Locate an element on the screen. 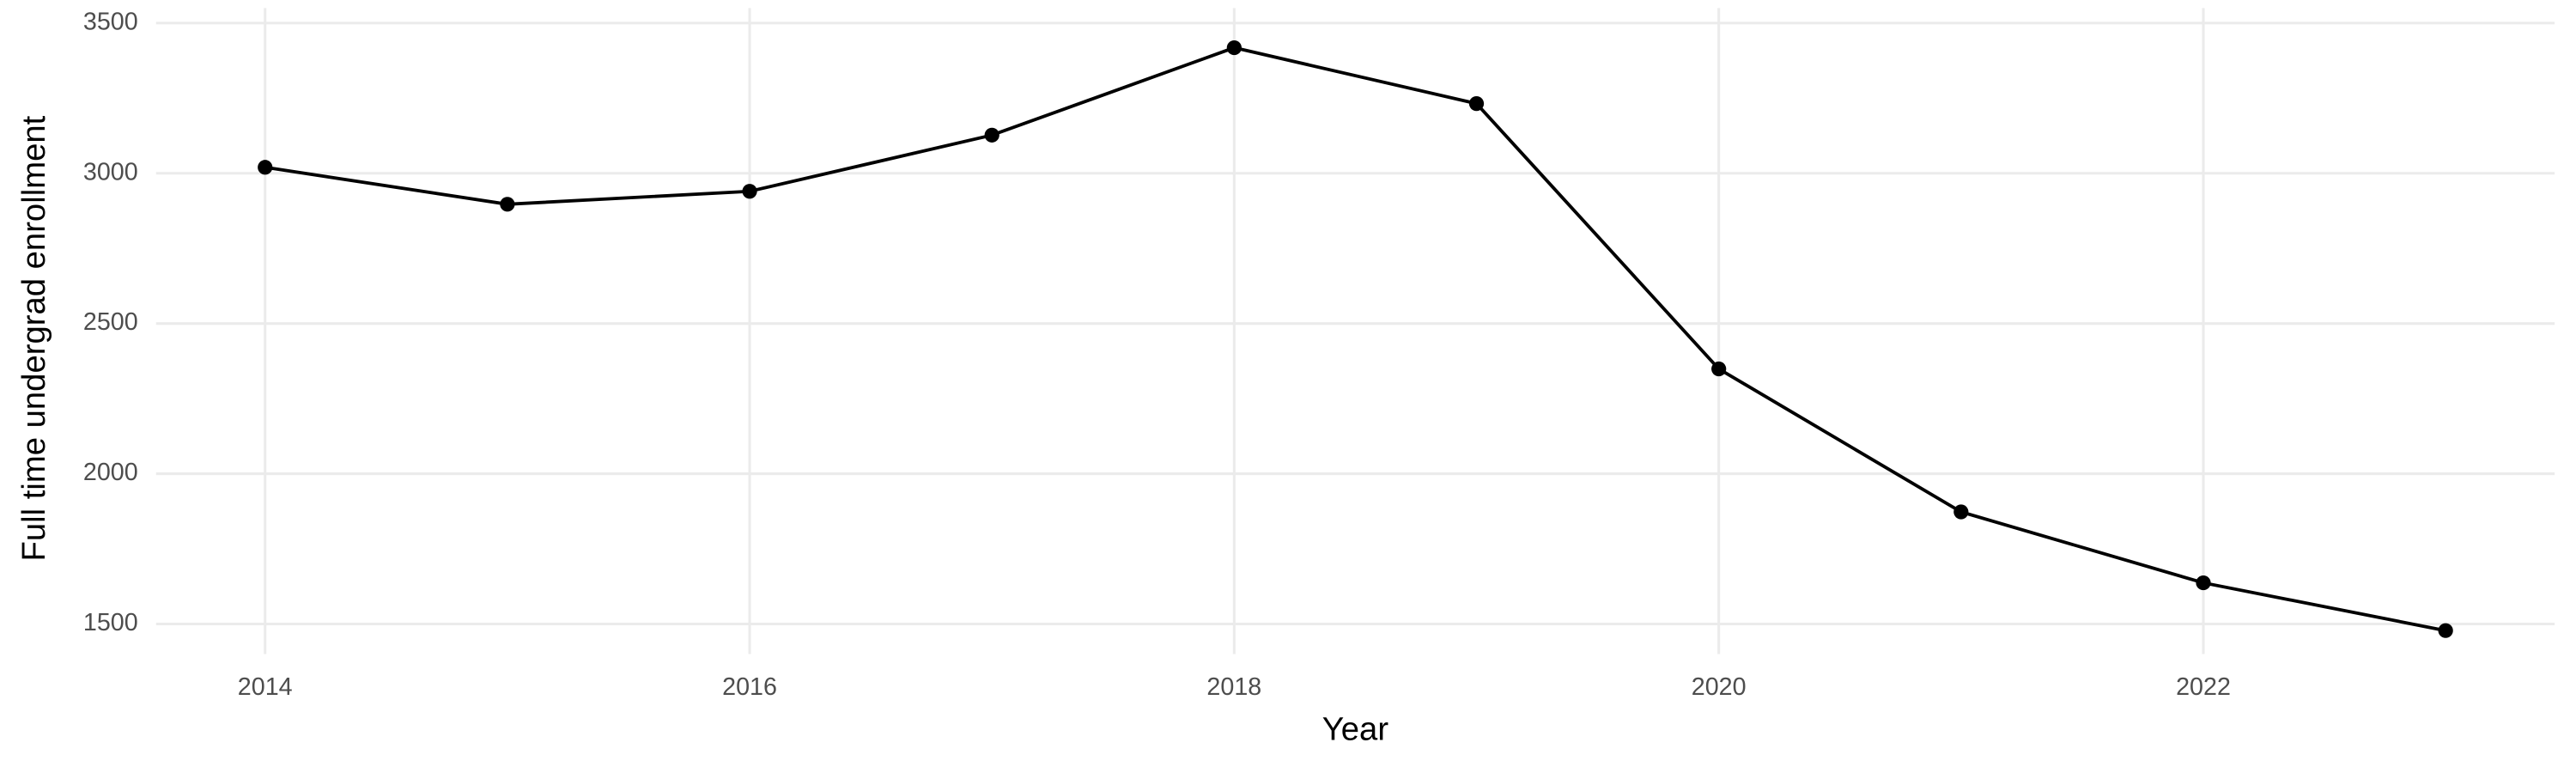 This screenshot has height=773, width=2576. x-tick-label: 2020 is located at coordinates (1719, 687).